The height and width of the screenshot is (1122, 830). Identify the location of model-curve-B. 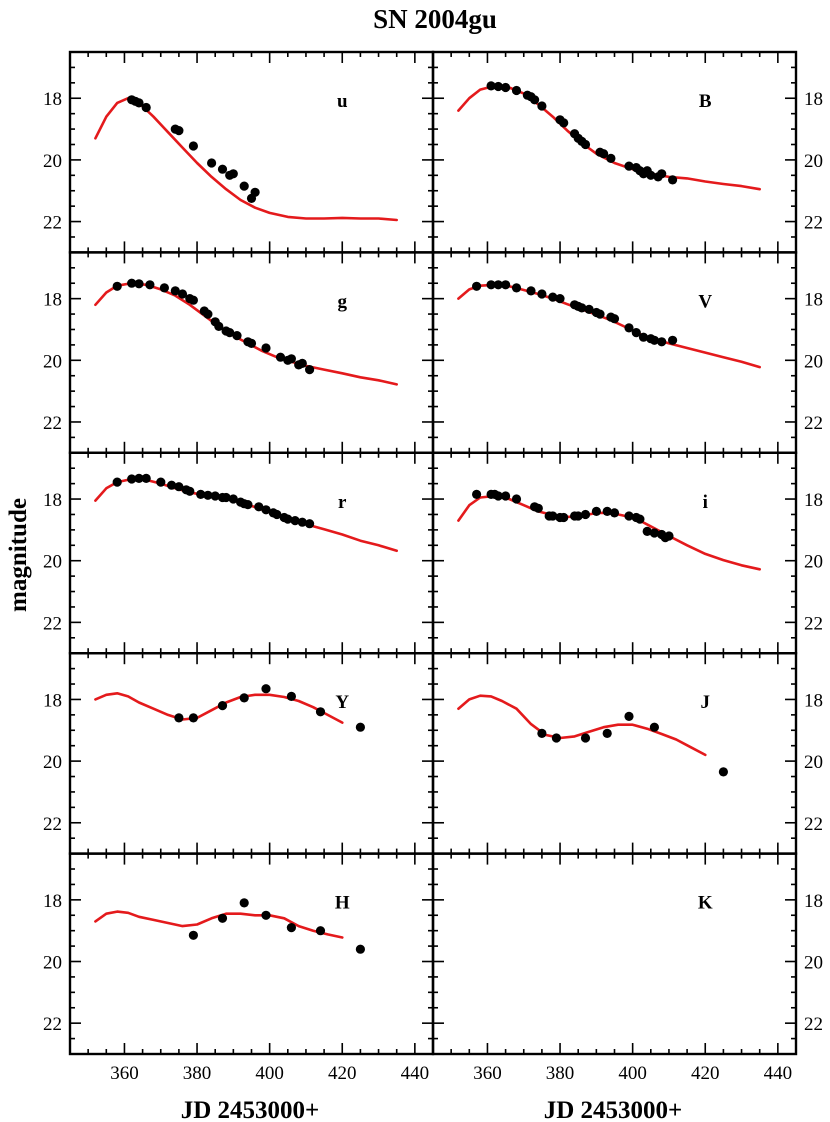
(609, 137).